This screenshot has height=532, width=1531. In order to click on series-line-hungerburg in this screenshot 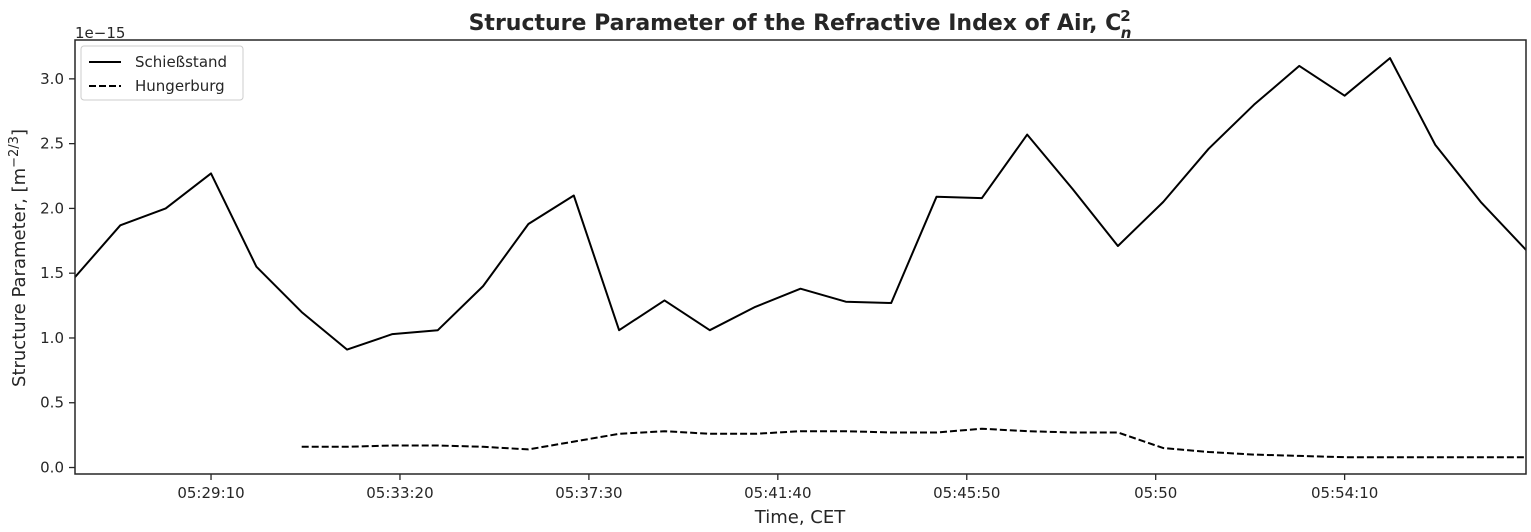, I will do `click(913, 443)`.